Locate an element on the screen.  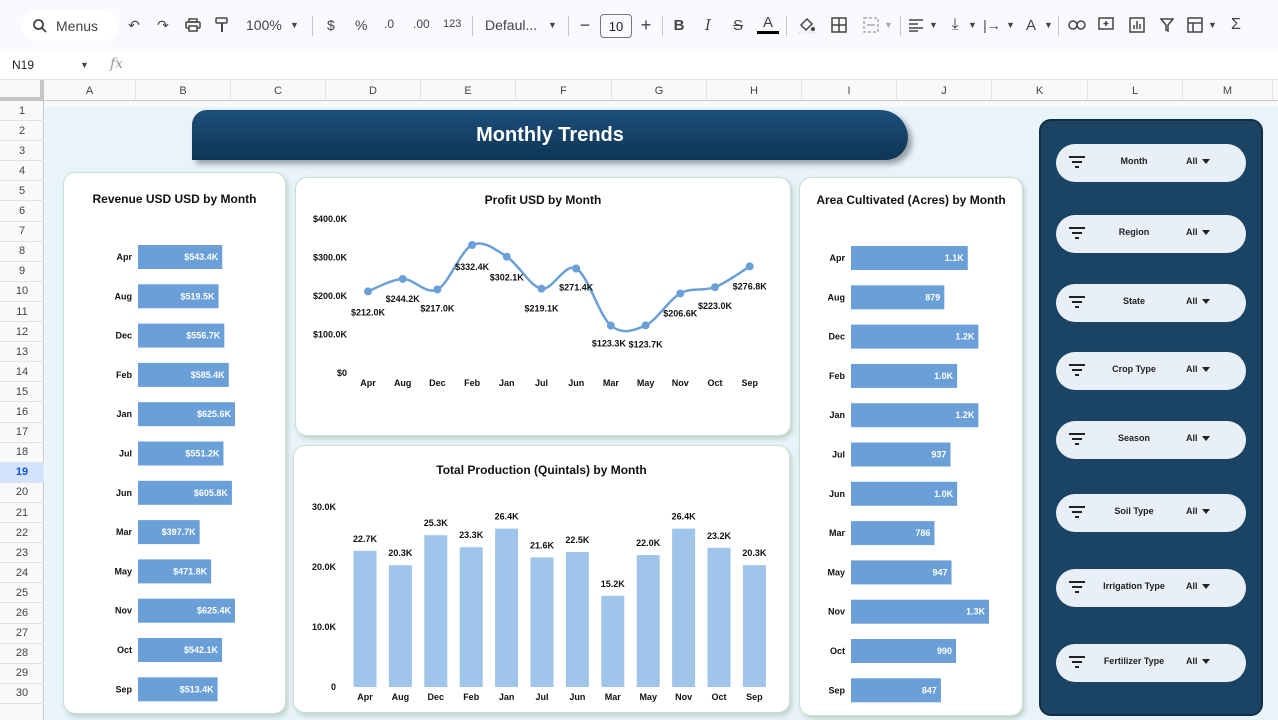
insert-chart-icon is located at coordinates (1137, 25).